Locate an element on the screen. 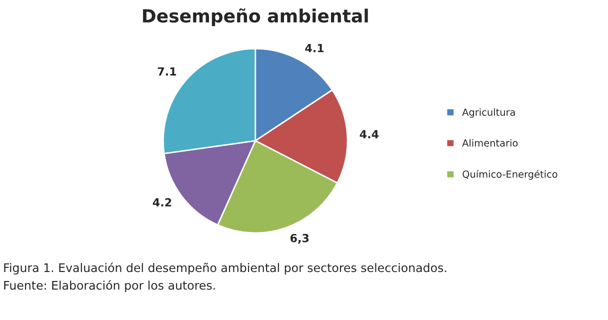  data-label: 6,3 is located at coordinates (299, 239).